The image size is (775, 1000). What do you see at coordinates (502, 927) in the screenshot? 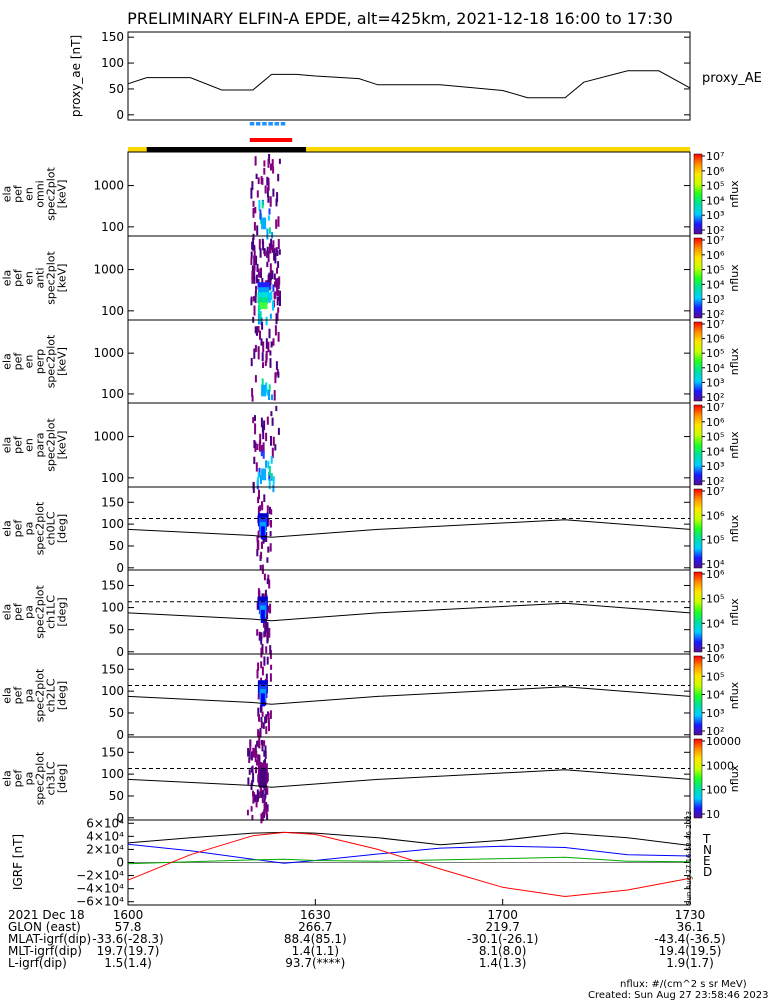
I see `x-row-value: 219.7` at bounding box center [502, 927].